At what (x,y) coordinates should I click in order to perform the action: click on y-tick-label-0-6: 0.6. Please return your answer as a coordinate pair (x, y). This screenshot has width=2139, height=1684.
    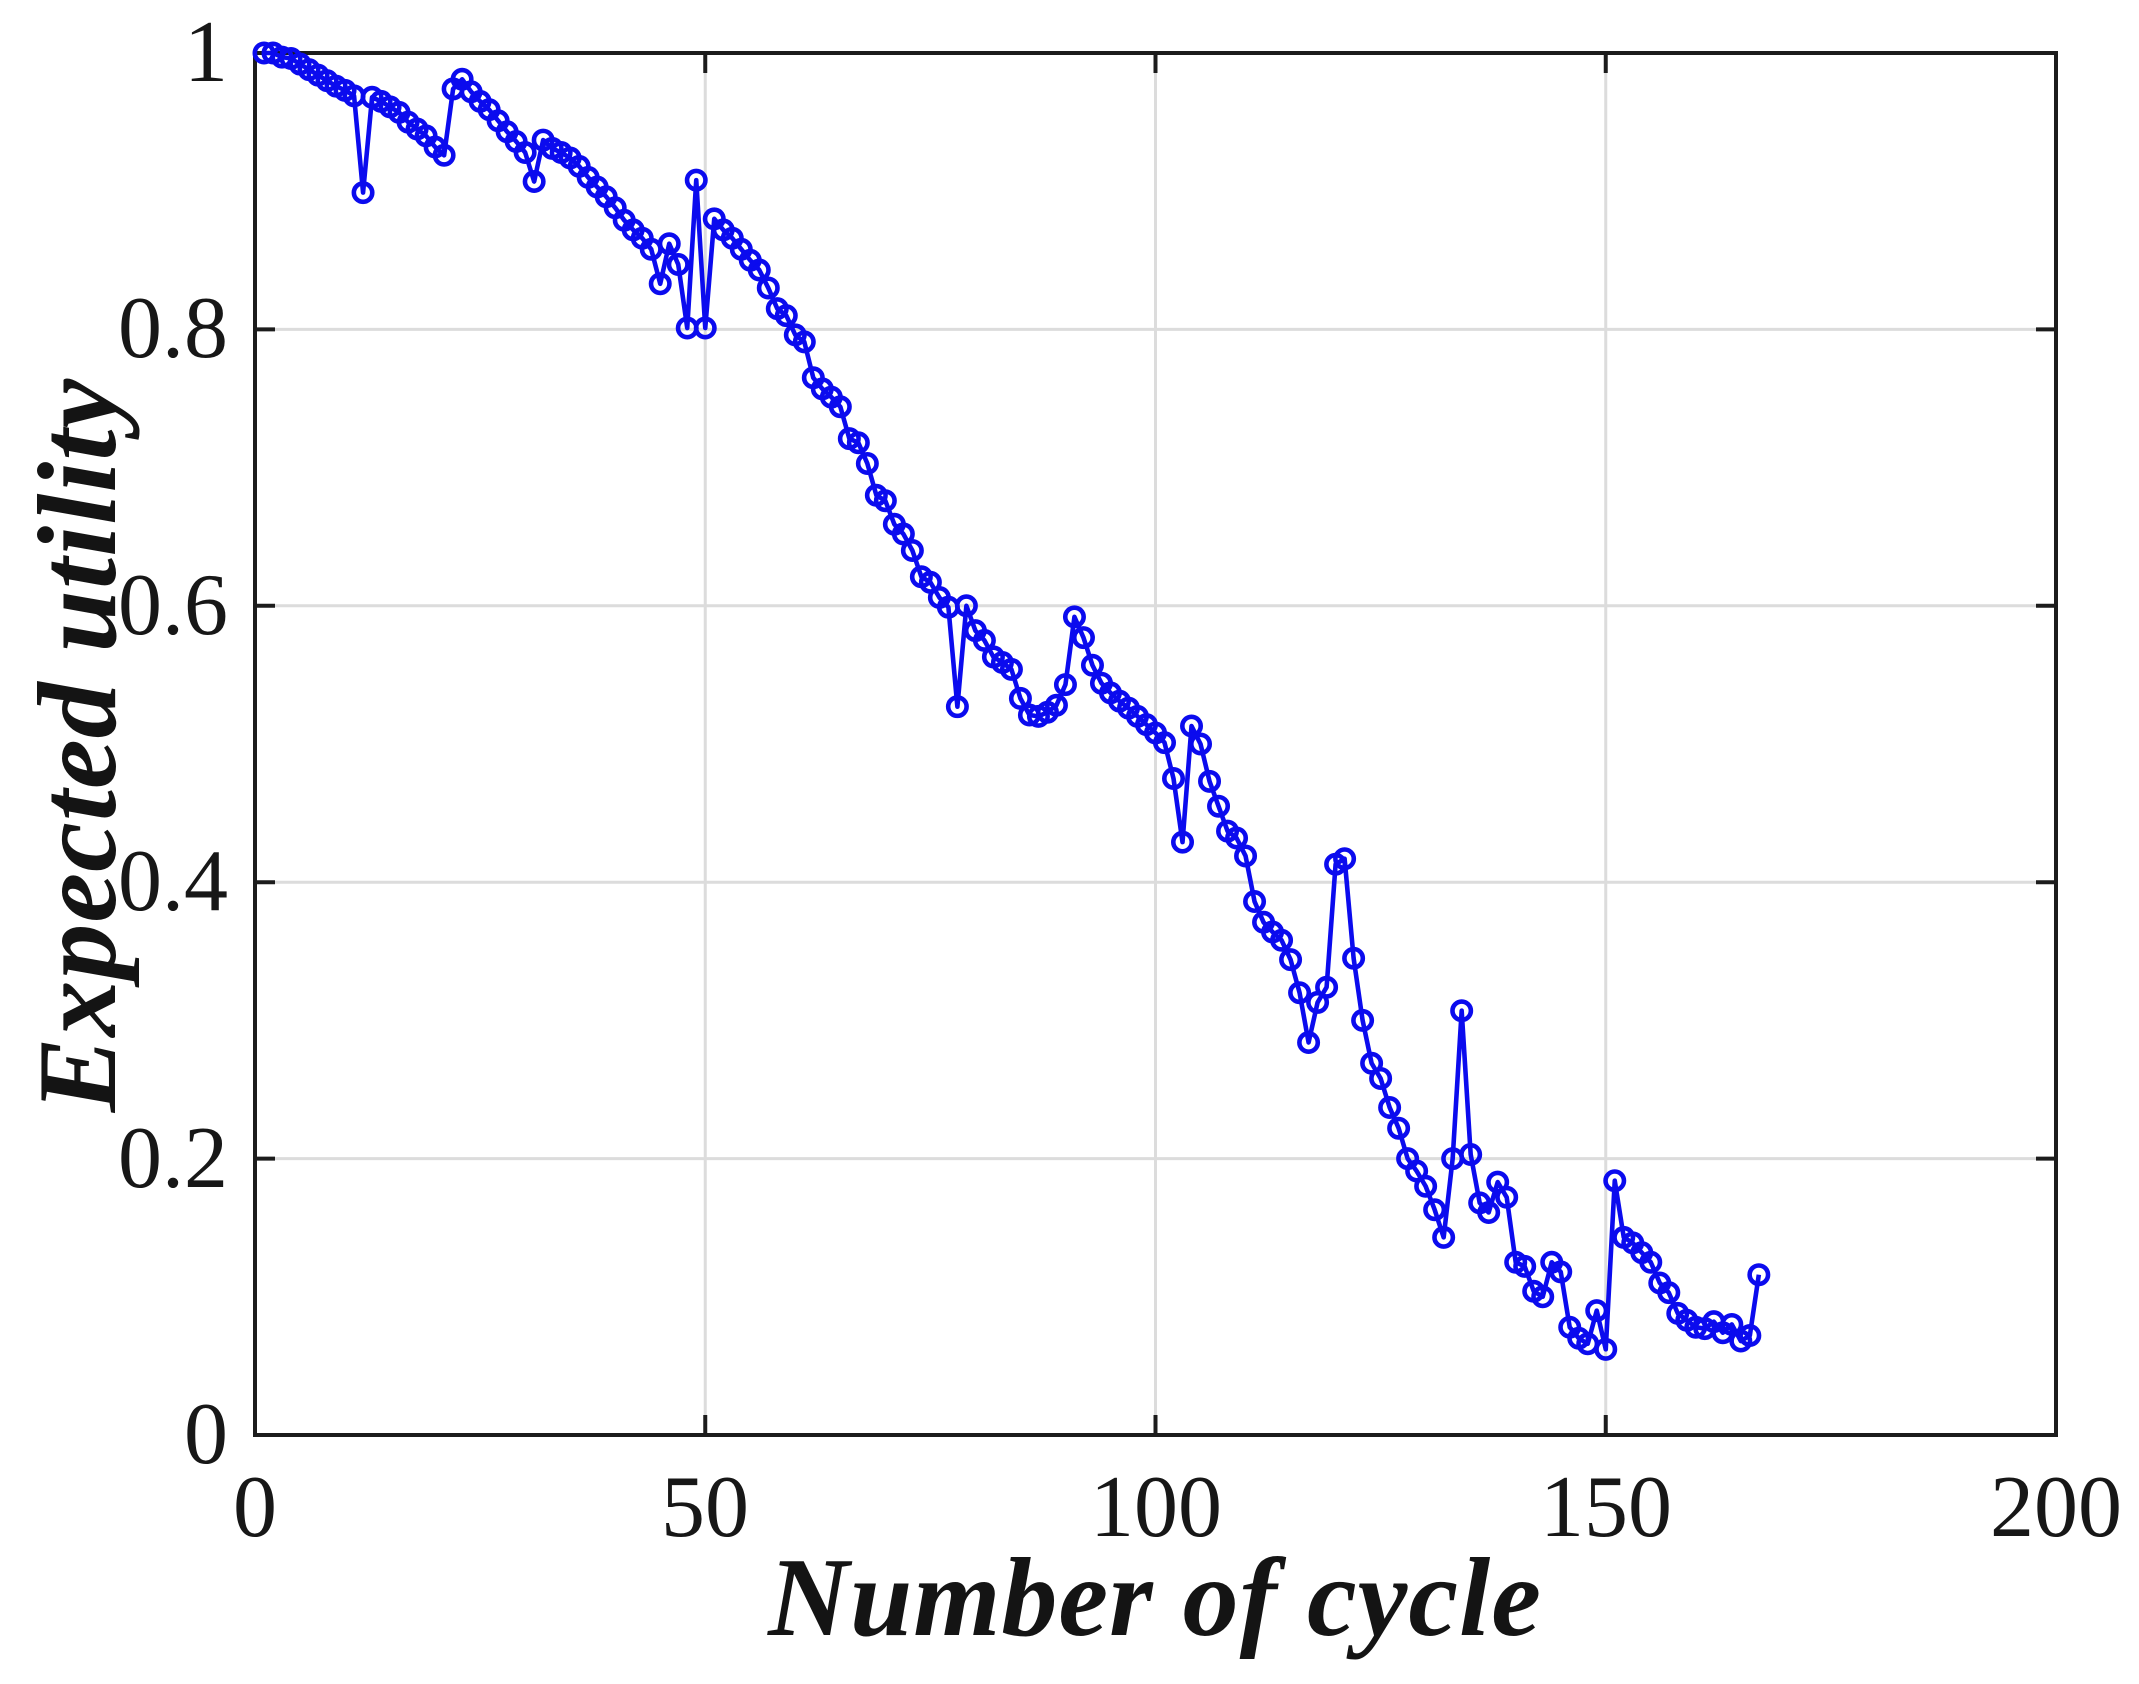
    Looking at the image, I should click on (173, 605).